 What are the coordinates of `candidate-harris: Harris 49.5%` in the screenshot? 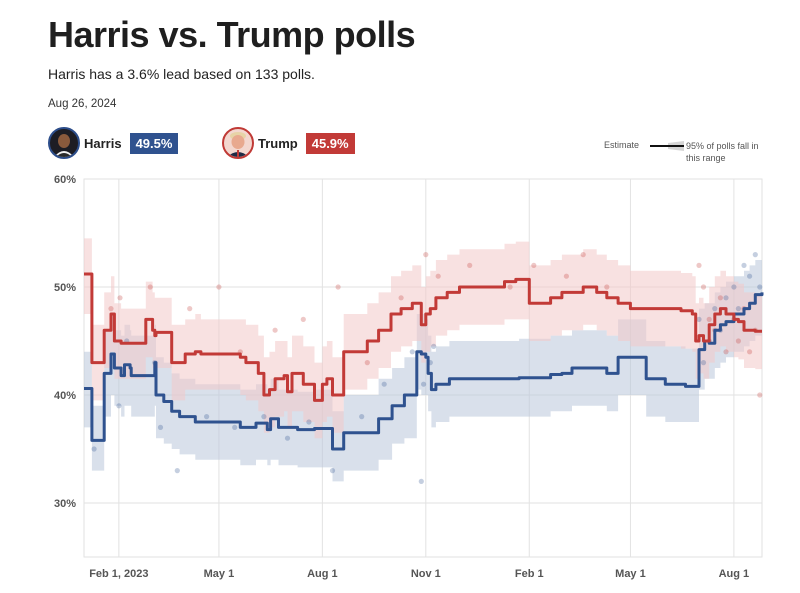 It's located at (113, 143).